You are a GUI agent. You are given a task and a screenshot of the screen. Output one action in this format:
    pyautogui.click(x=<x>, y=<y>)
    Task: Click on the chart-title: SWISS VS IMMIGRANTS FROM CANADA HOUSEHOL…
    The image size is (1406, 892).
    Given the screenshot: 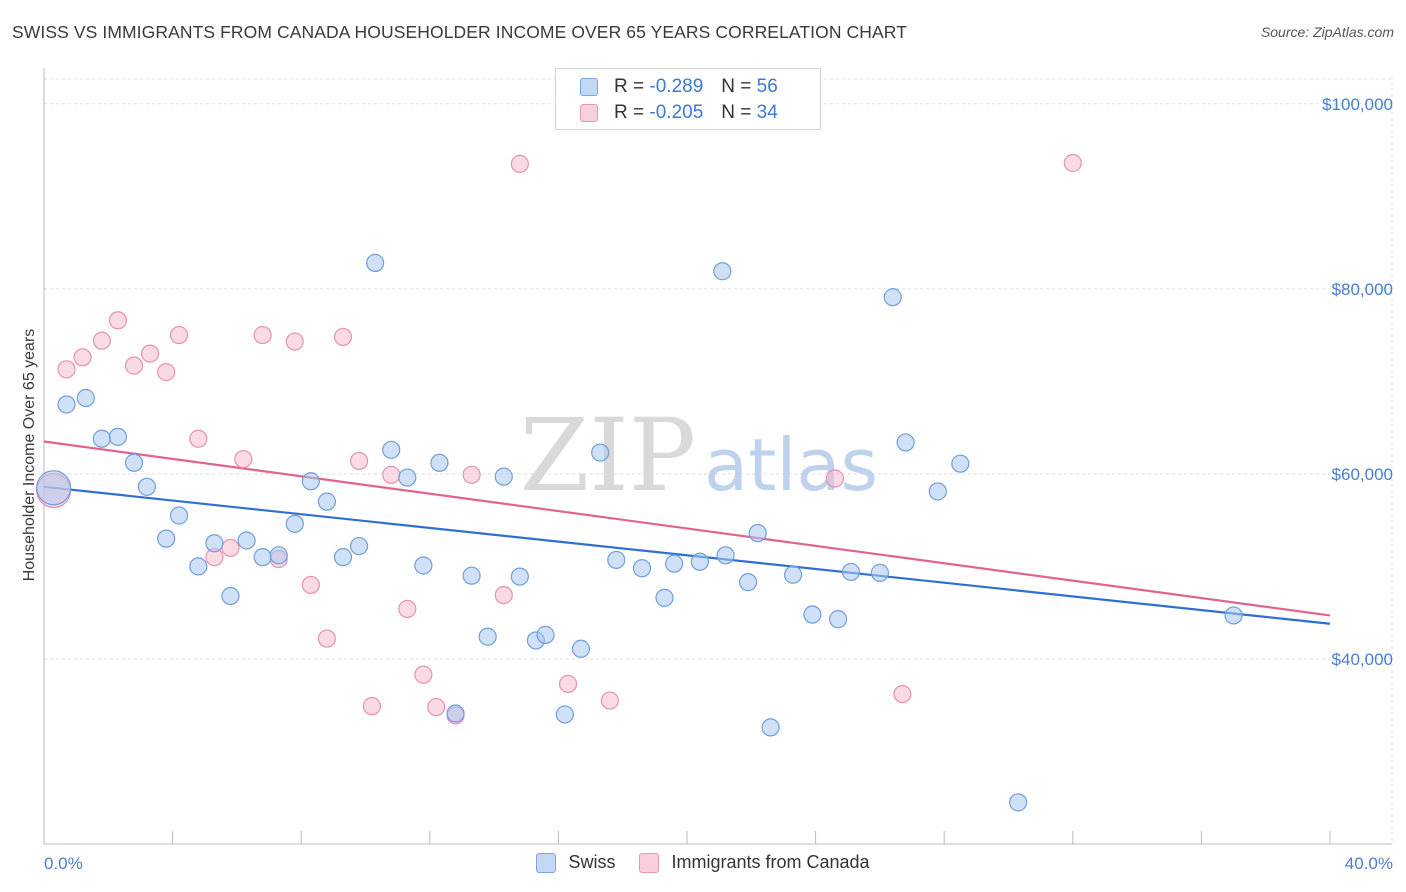 What is the action you would take?
    pyautogui.click(x=460, y=32)
    